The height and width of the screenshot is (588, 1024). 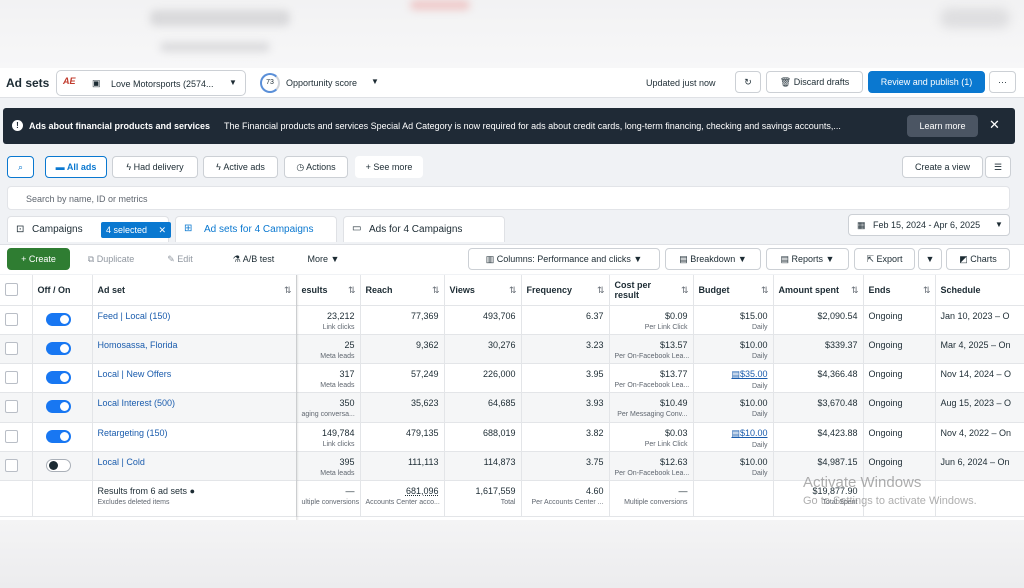 What do you see at coordinates (713, 259) in the screenshot?
I see `breakdown-button: ▤ Breakdown ▼` at bounding box center [713, 259].